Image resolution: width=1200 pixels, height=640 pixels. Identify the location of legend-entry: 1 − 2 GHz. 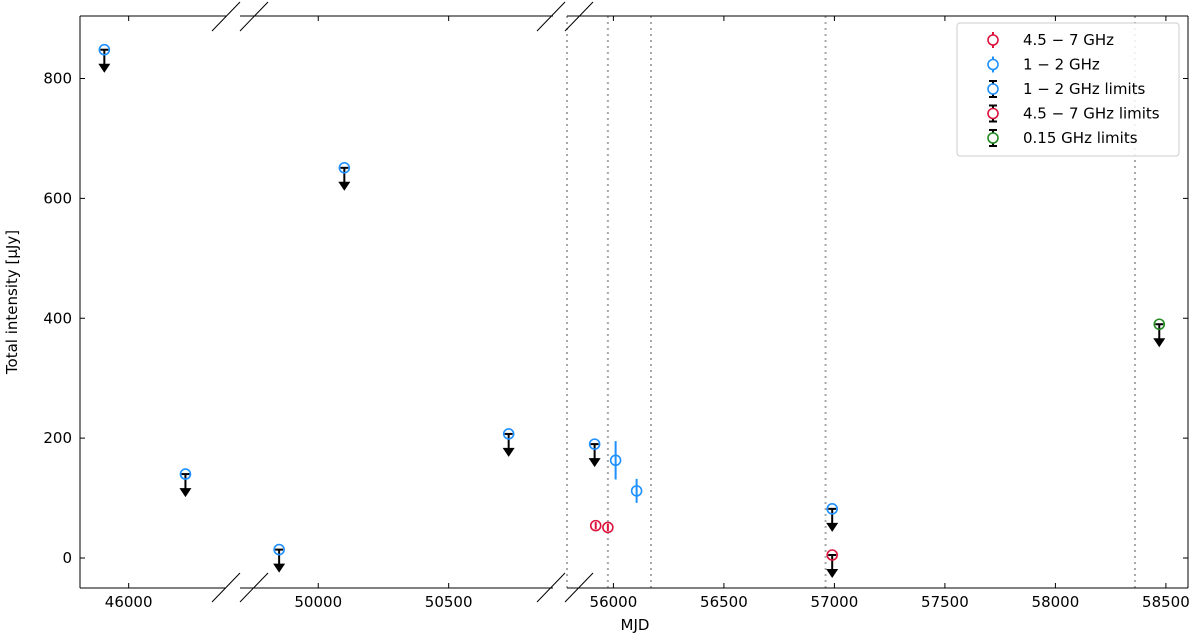
(1043, 65).